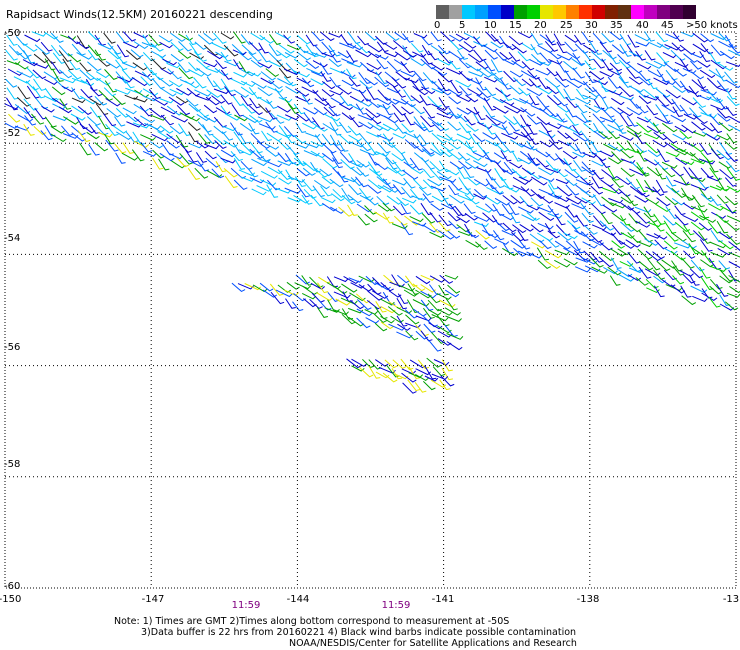  What do you see at coordinates (490, 25) in the screenshot?
I see `colorbar-label-10: 10` at bounding box center [490, 25].